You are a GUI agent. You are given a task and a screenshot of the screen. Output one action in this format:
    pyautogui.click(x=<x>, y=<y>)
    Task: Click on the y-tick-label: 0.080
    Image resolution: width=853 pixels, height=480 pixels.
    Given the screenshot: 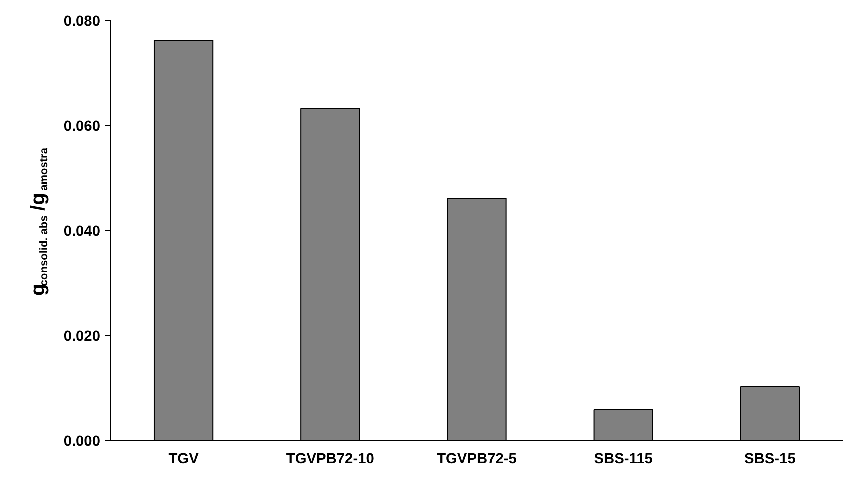 What is the action you would take?
    pyautogui.click(x=82, y=22)
    